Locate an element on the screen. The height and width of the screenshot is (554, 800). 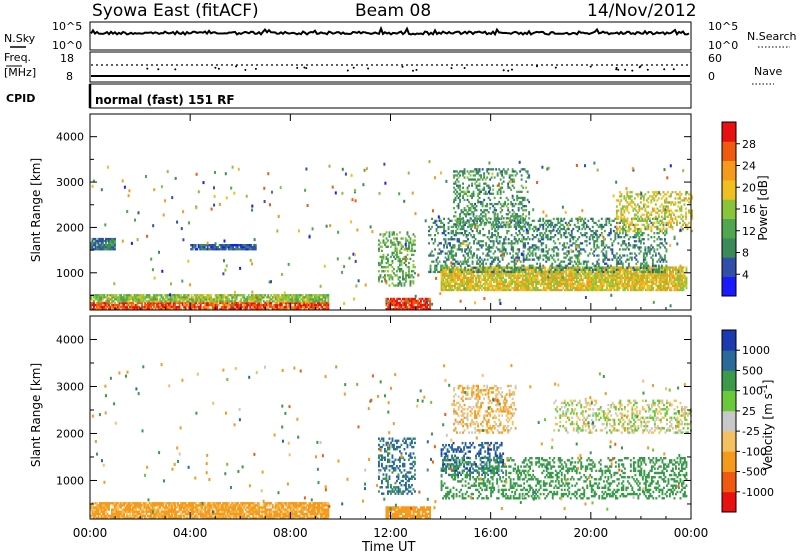
freq-dot is located at coordinates (236, 66).